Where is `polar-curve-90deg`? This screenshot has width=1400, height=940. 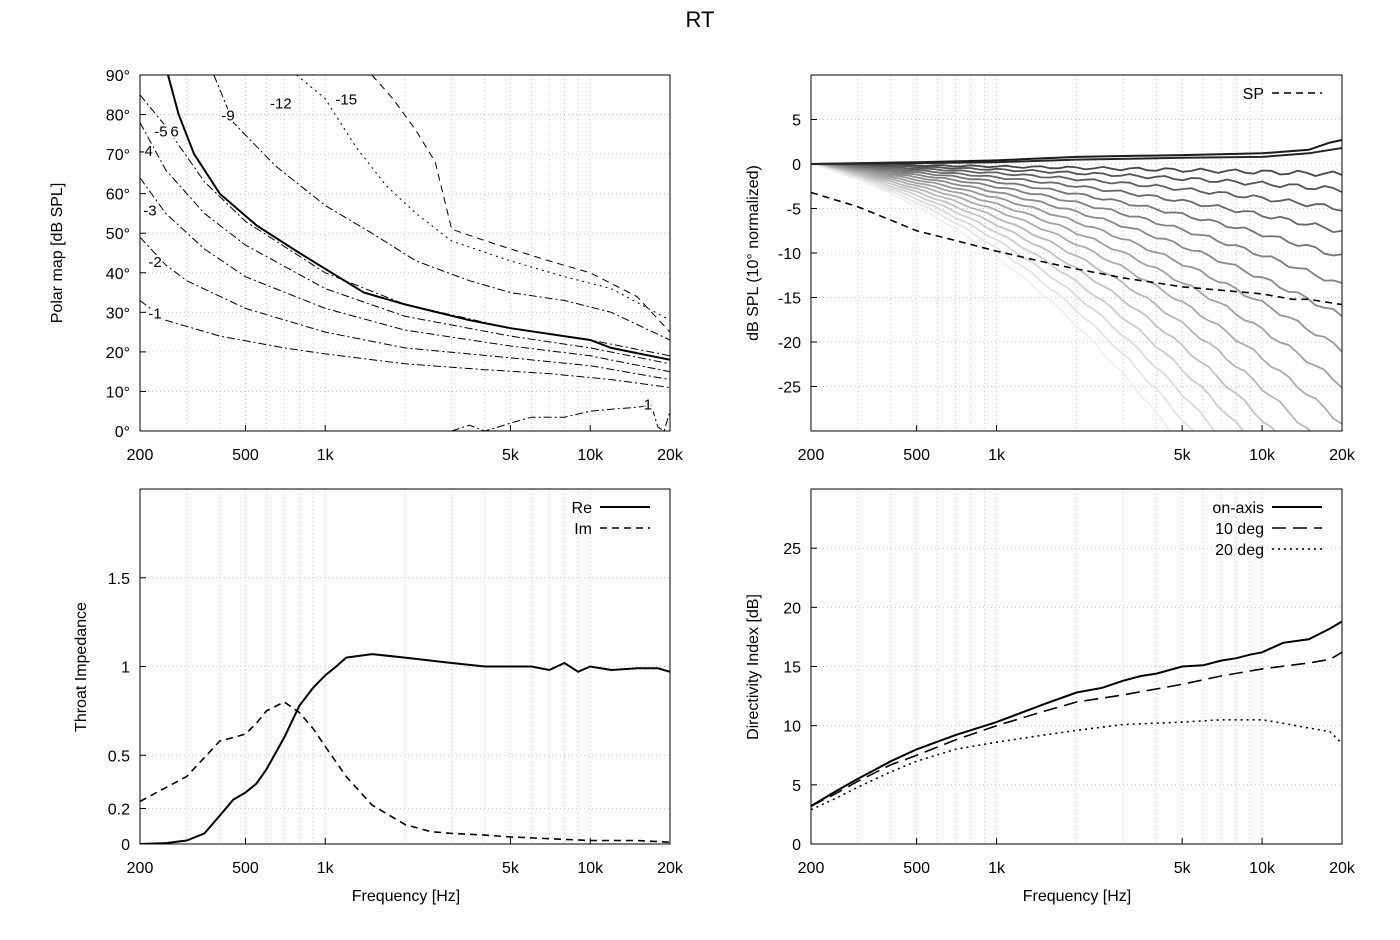
polar-curve-90deg is located at coordinates (991, 297).